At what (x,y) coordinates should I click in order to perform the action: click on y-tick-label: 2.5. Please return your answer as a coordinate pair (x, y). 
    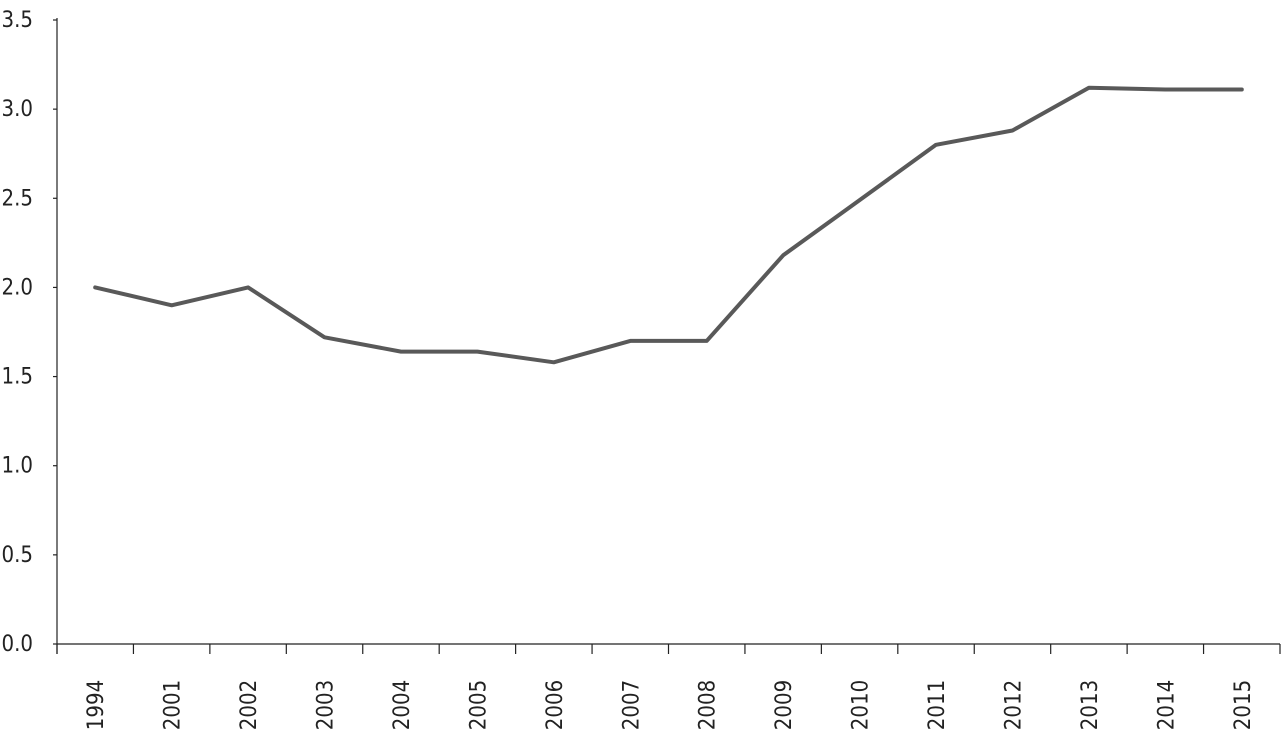
    Looking at the image, I should click on (17, 198).